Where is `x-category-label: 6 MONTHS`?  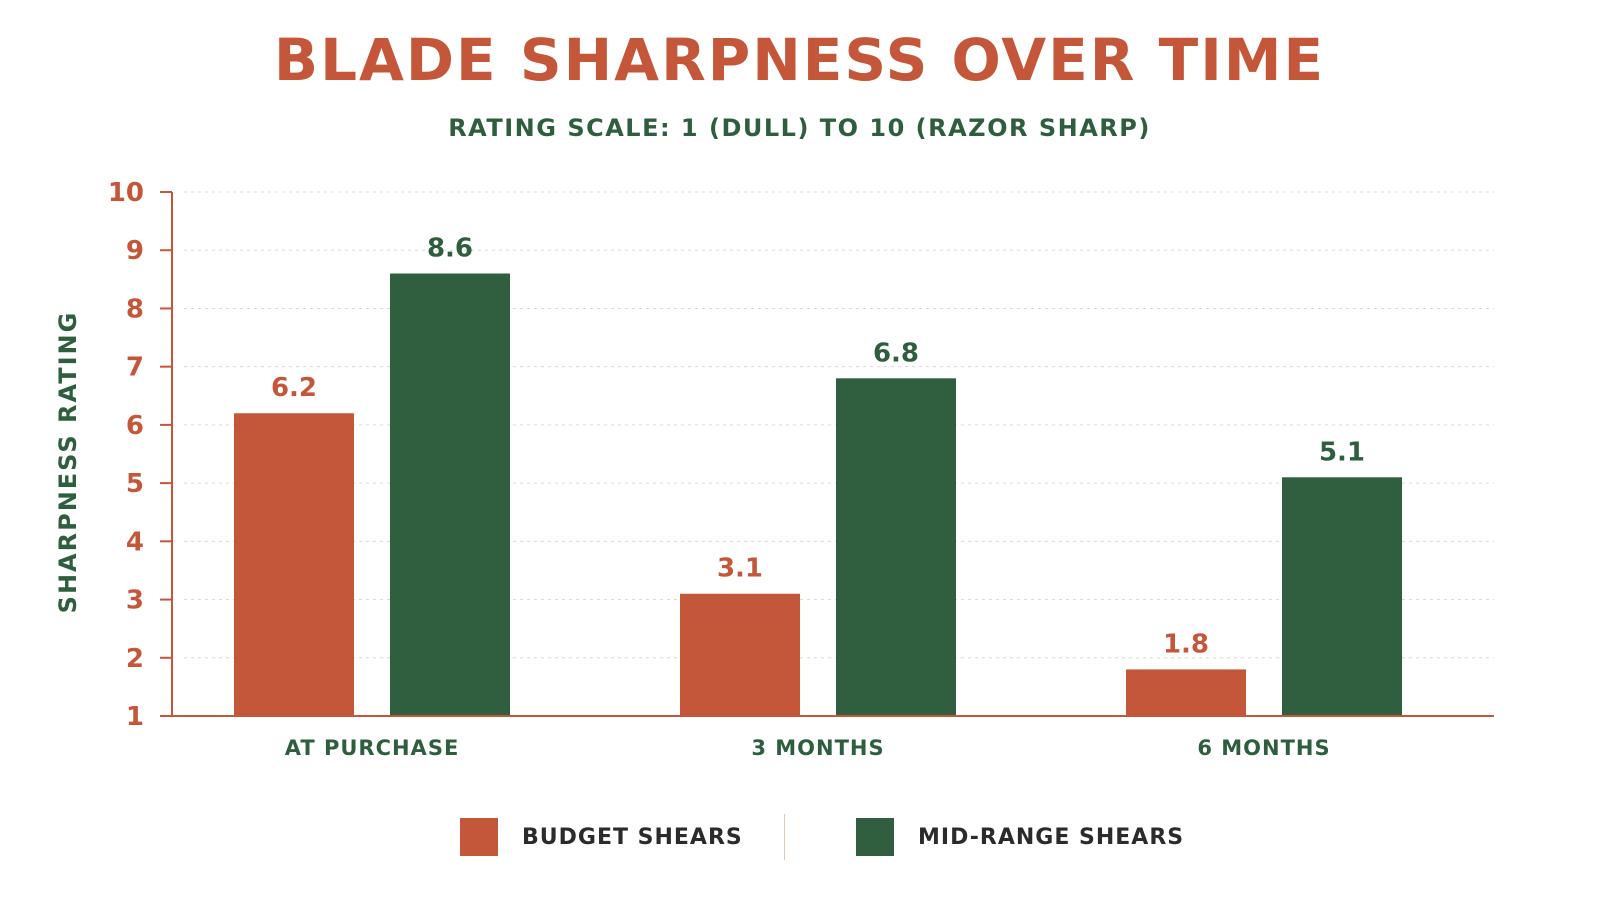 x-category-label: 6 MONTHS is located at coordinates (1263, 748).